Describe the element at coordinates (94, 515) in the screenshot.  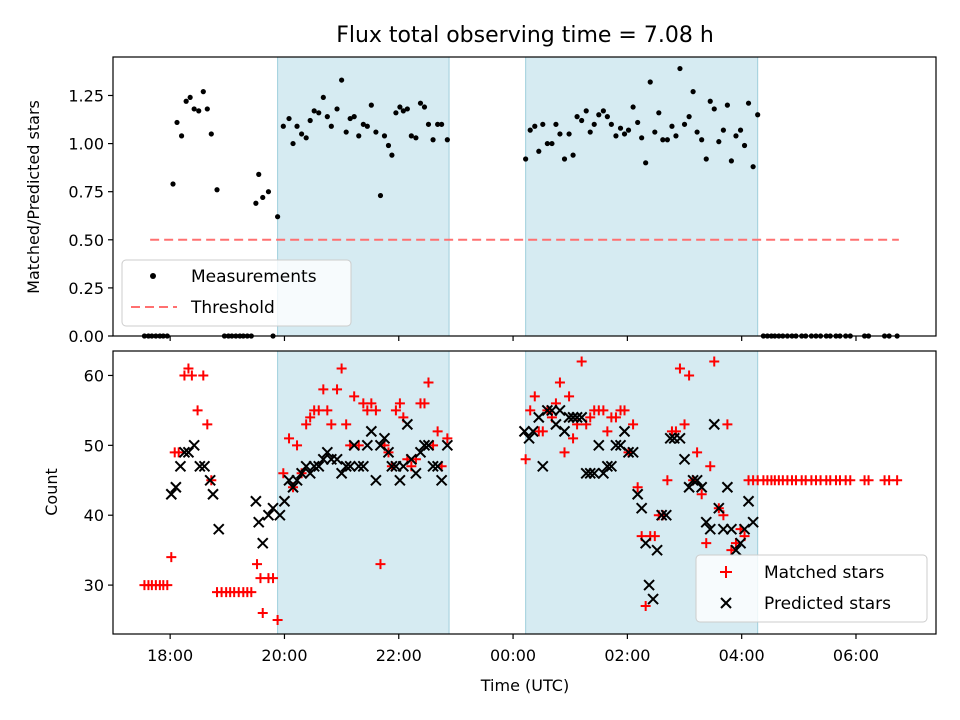
I see `y-tick-label: 40` at that location.